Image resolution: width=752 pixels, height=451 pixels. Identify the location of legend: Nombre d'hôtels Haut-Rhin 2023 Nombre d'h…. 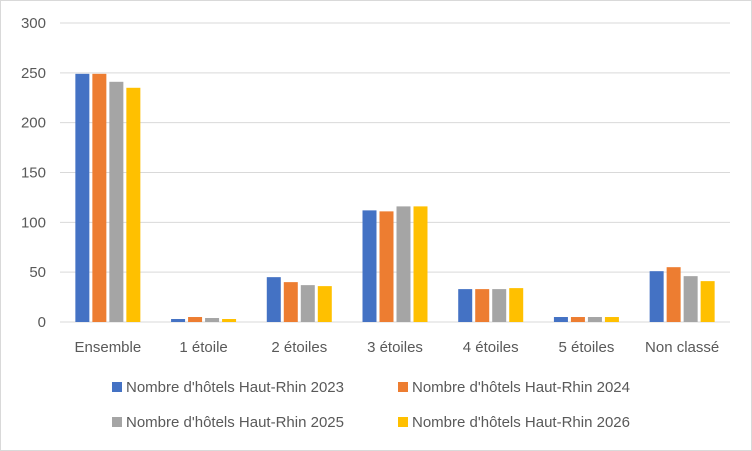
(371, 405).